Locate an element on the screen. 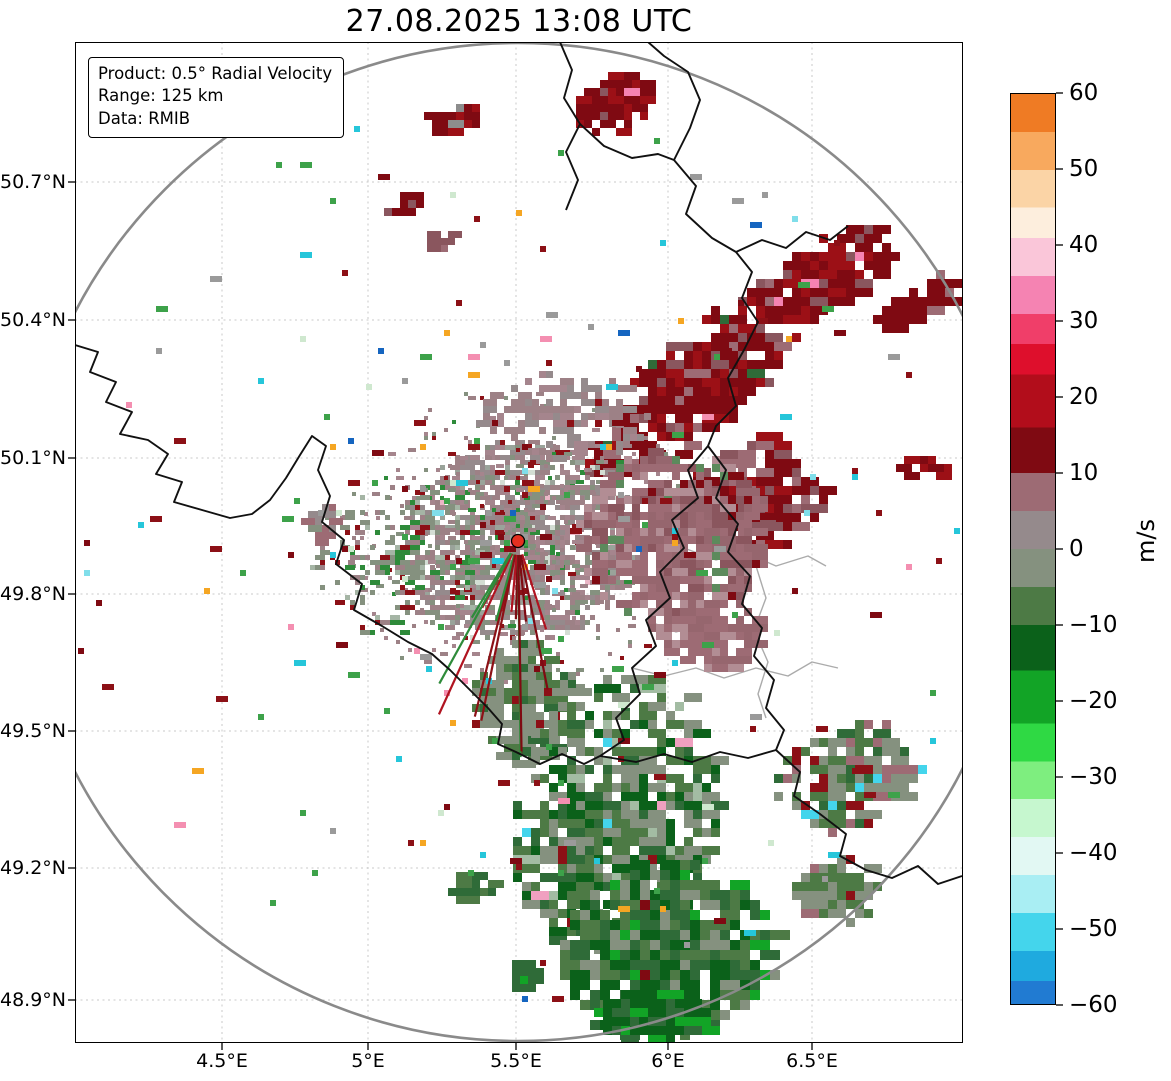  colorbar-tick-label: −20 is located at coordinates (1093, 701).